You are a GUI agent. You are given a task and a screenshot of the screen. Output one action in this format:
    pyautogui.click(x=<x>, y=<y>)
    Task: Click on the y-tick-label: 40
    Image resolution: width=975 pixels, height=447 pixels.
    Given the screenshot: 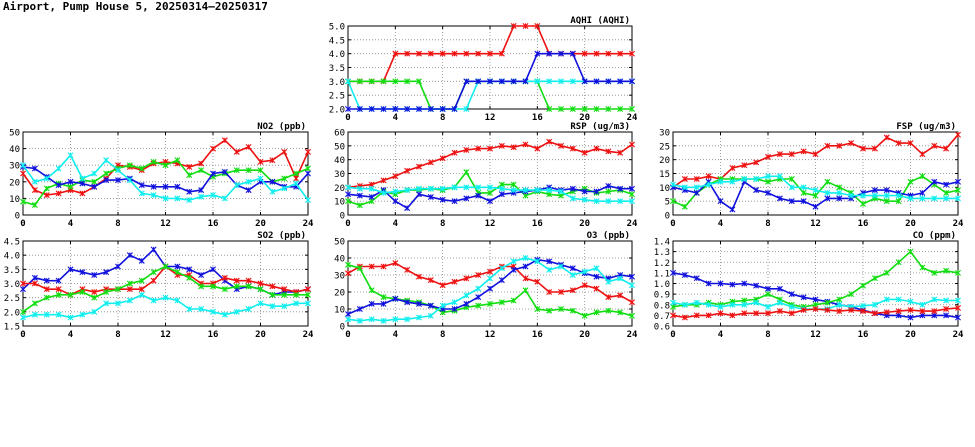 What is the action you would take?
    pyautogui.click(x=14, y=150)
    